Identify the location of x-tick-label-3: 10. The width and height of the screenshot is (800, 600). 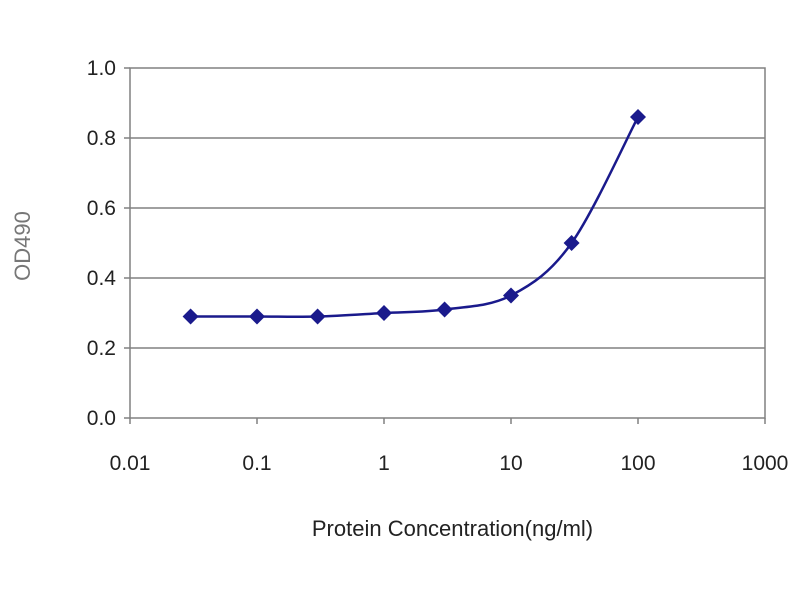
(510, 463).